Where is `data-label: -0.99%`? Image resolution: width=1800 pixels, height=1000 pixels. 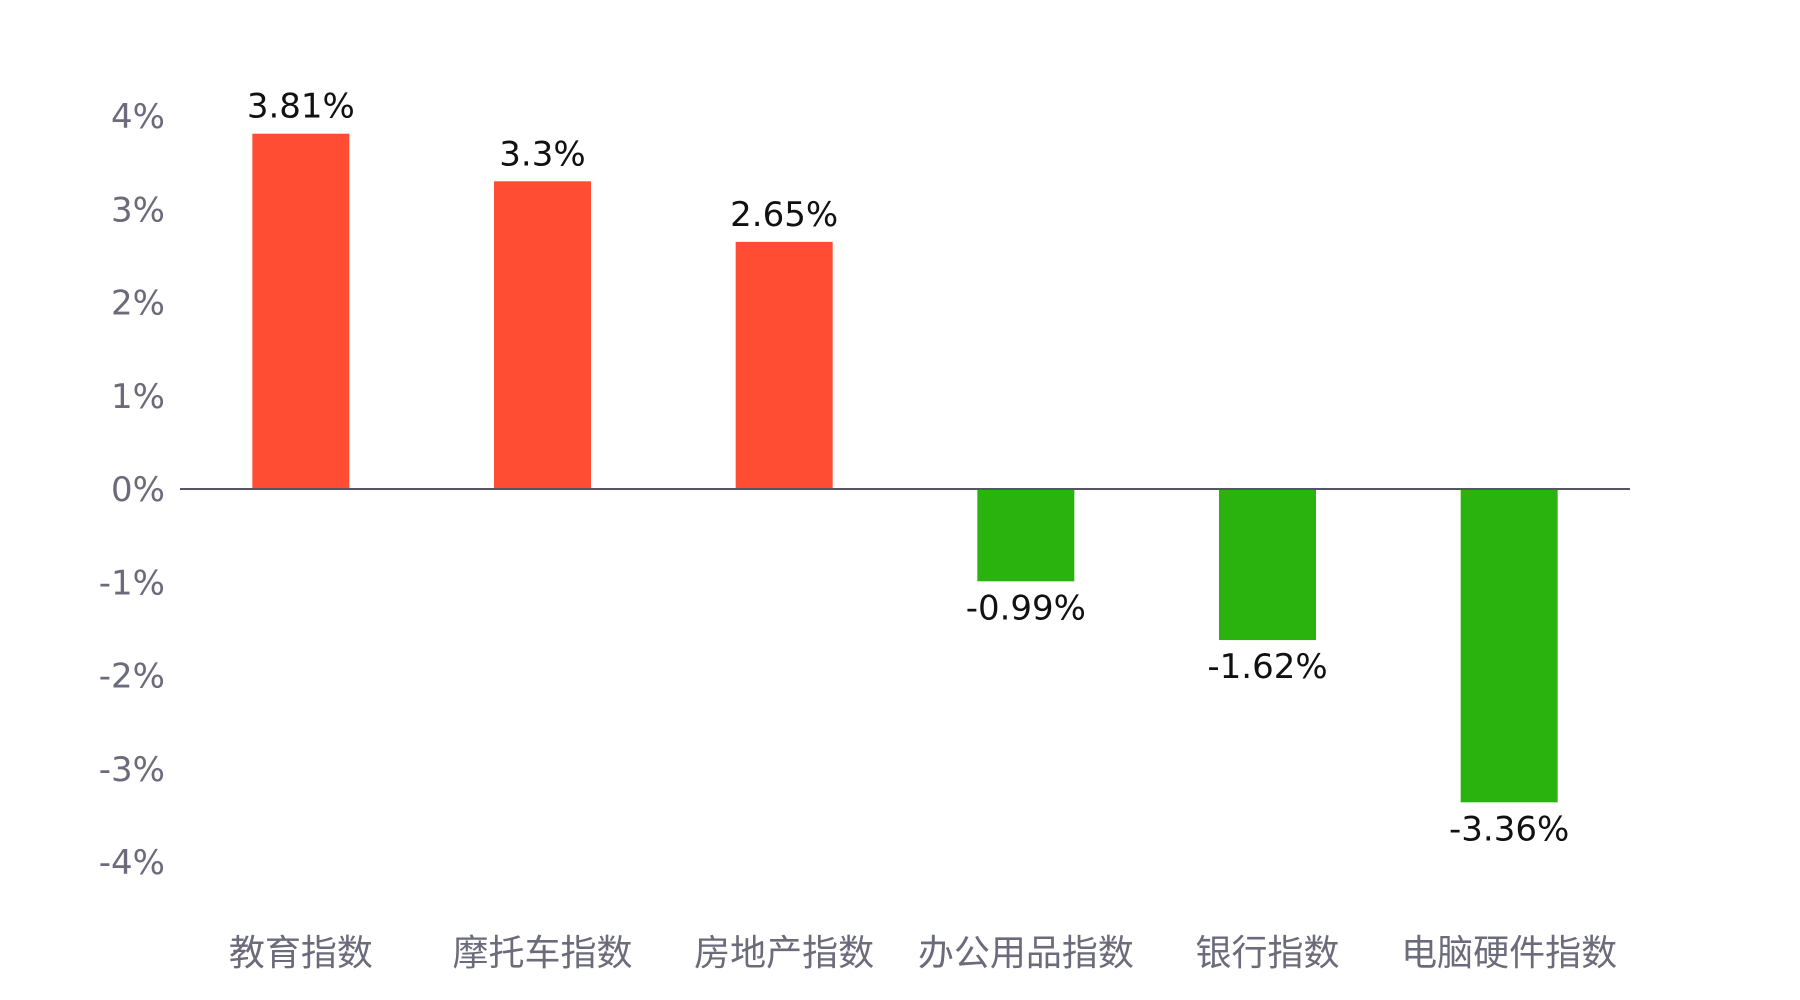 data-label: -0.99% is located at coordinates (1026, 608).